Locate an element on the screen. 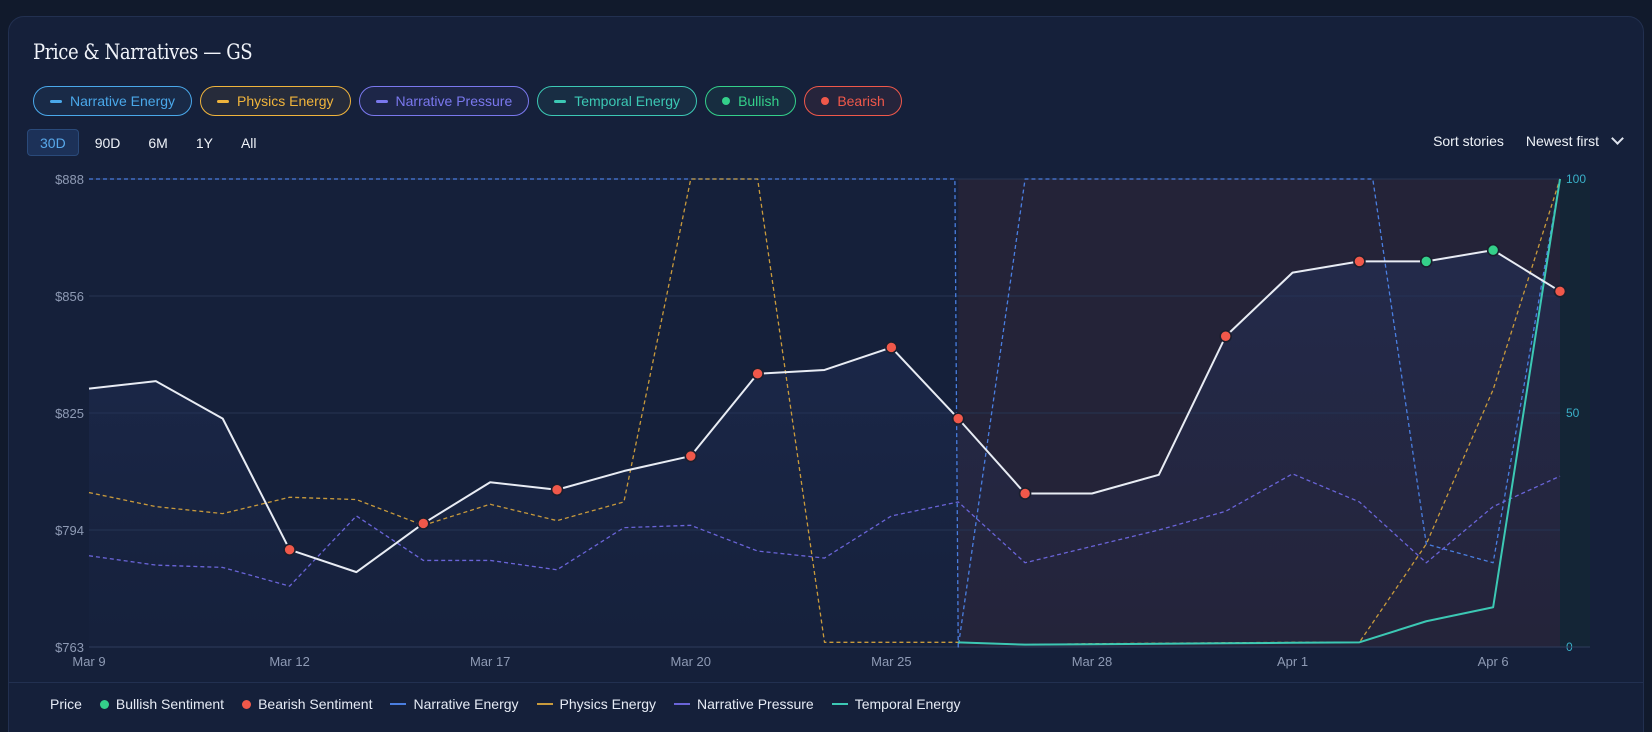 The height and width of the screenshot is (732, 1652). x-tick-label: Mar 12 is located at coordinates (289, 661).